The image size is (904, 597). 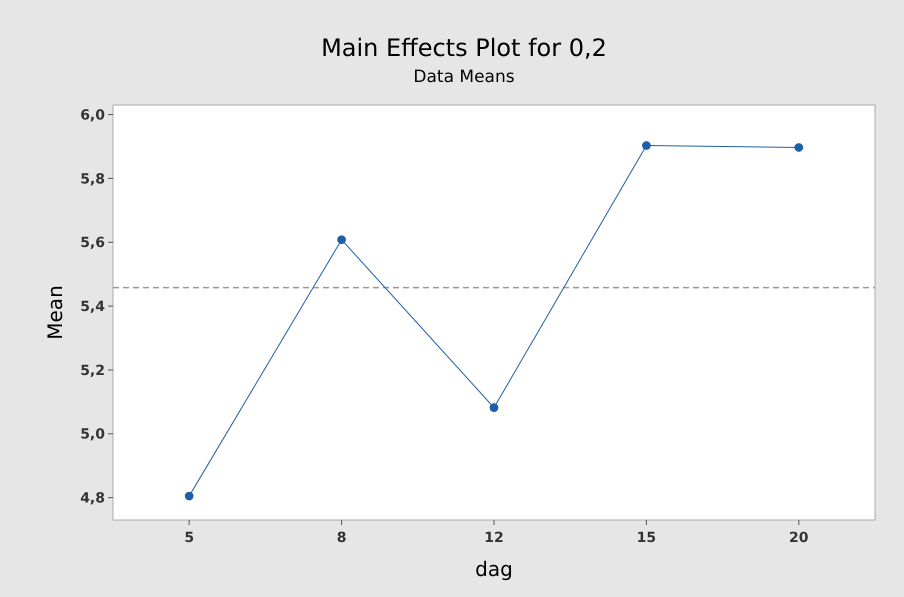 I want to click on y-tick-label: 4,8, so click(x=92, y=498).